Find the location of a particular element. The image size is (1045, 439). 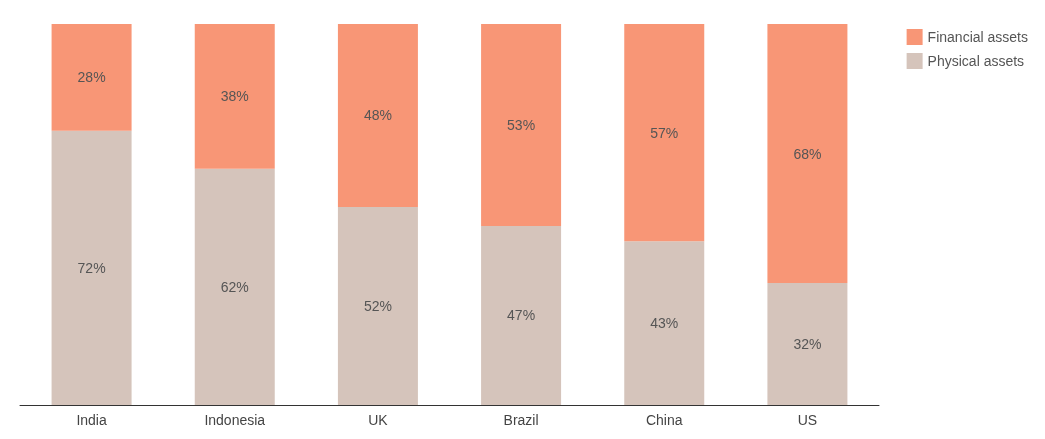

data-label: 47% is located at coordinates (521, 315).